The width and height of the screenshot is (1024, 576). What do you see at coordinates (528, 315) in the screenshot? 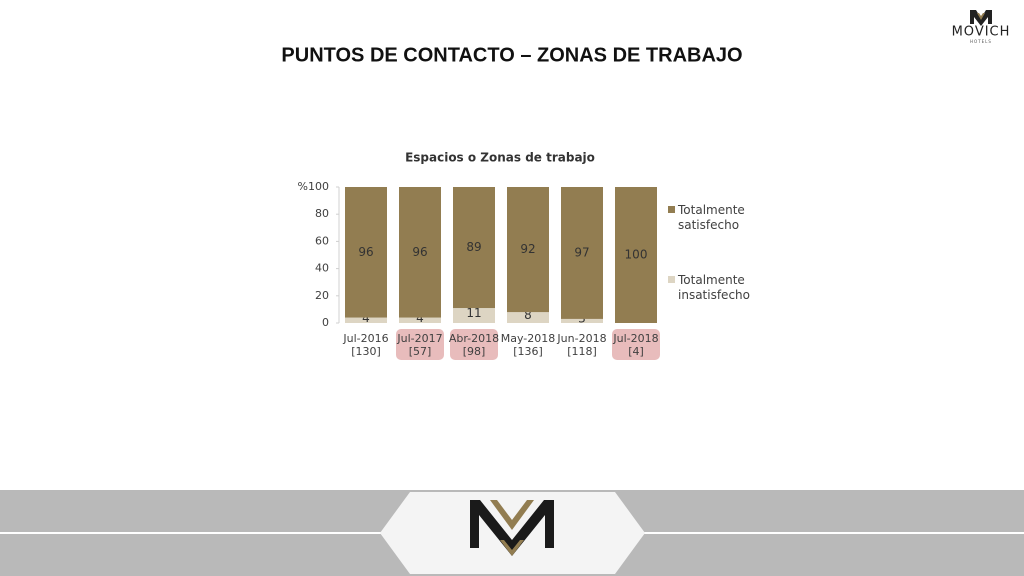
I see `data-label: 8` at bounding box center [528, 315].